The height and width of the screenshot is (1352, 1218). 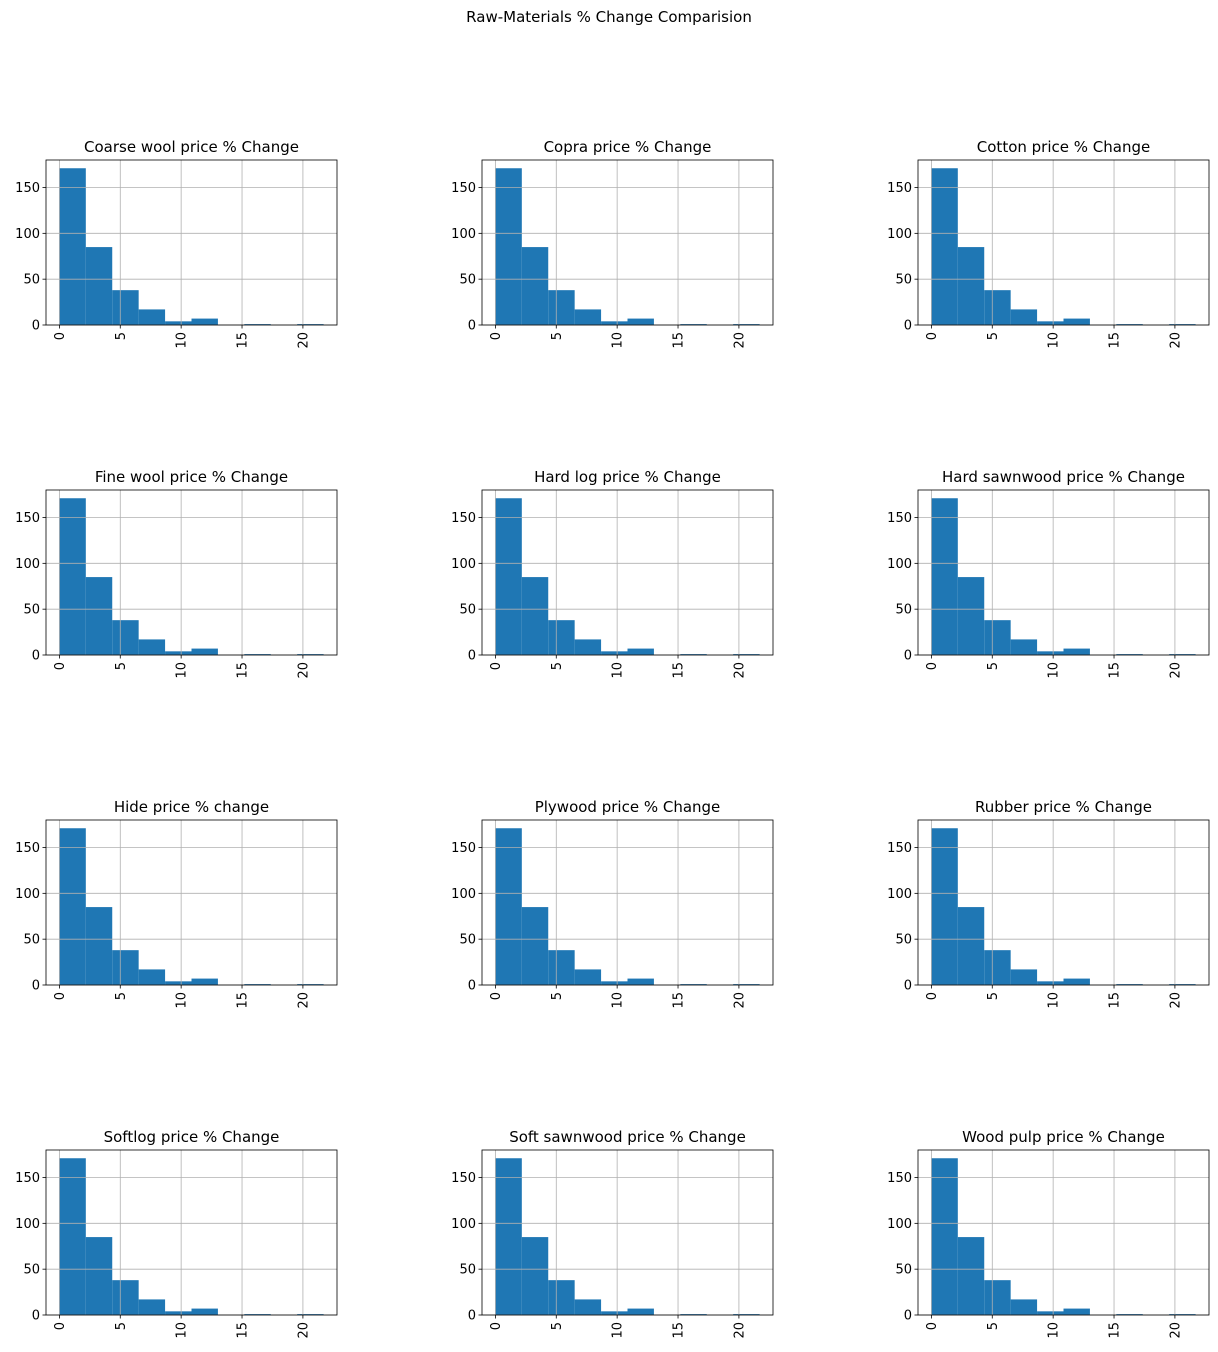 What do you see at coordinates (1063, 807) in the screenshot?
I see `panel-title: Rubber price % Change` at bounding box center [1063, 807].